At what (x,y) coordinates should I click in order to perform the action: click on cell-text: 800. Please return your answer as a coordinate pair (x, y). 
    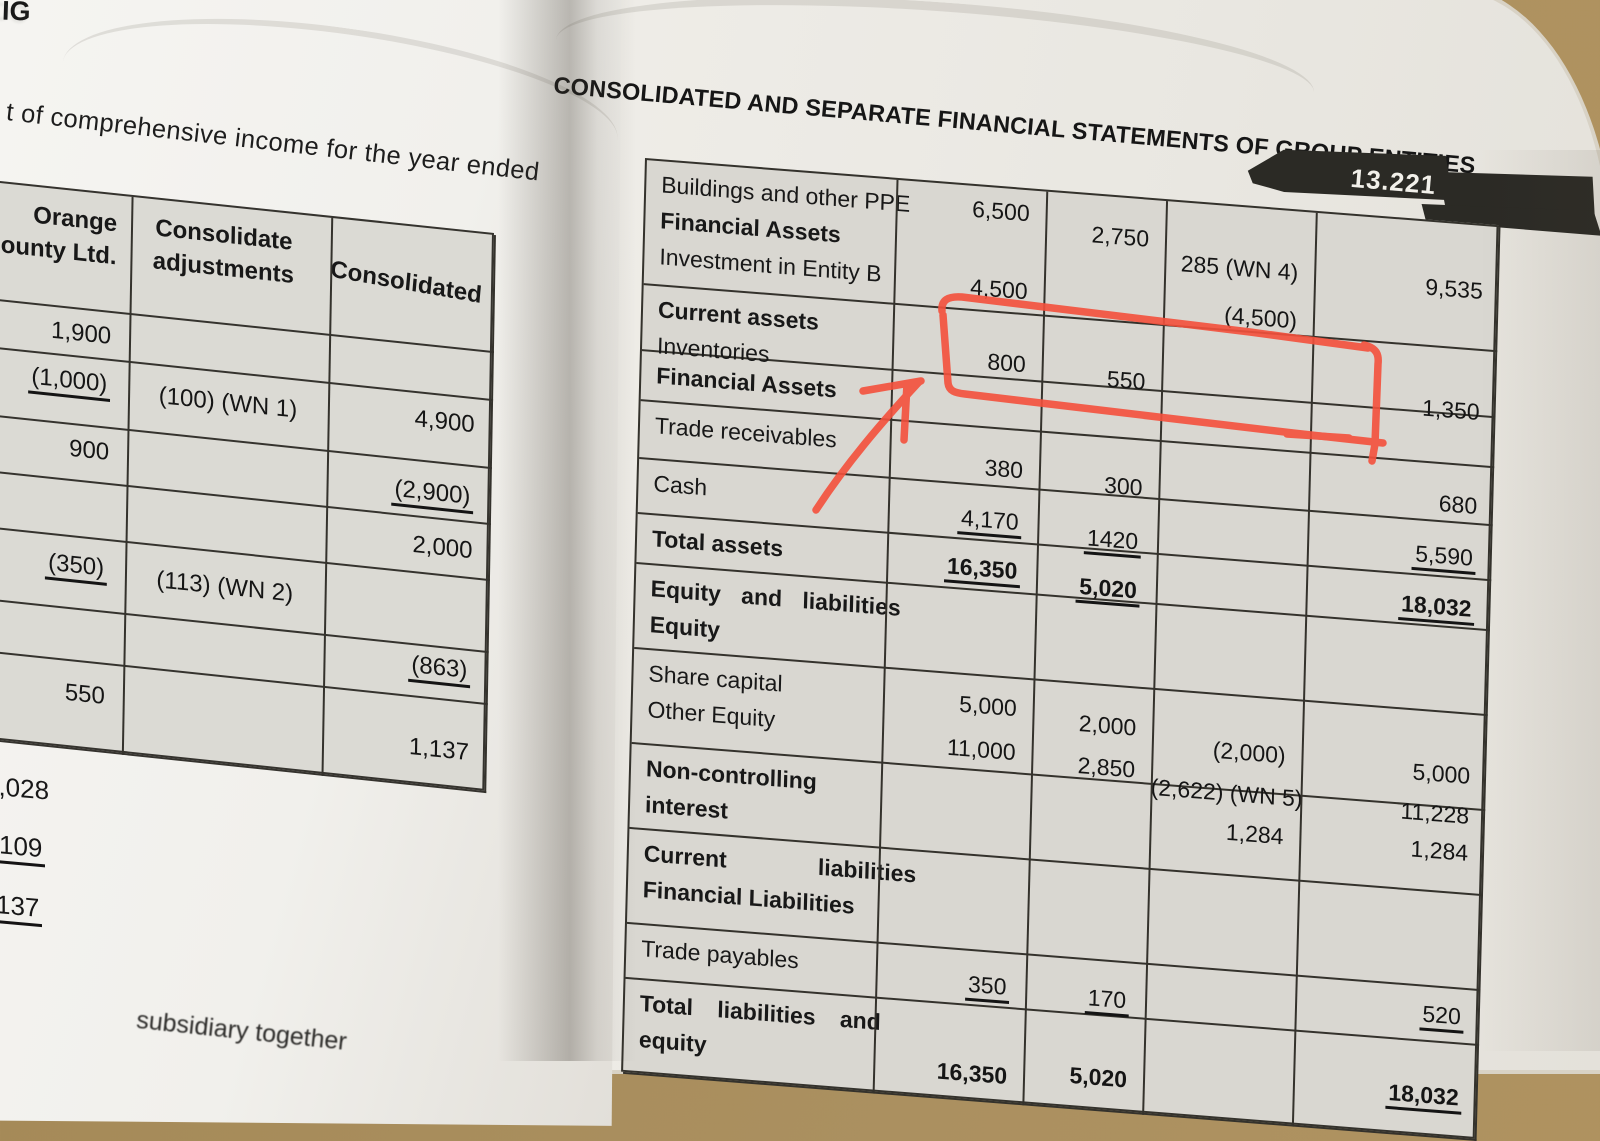
    Looking at the image, I should click on (1007, 363).